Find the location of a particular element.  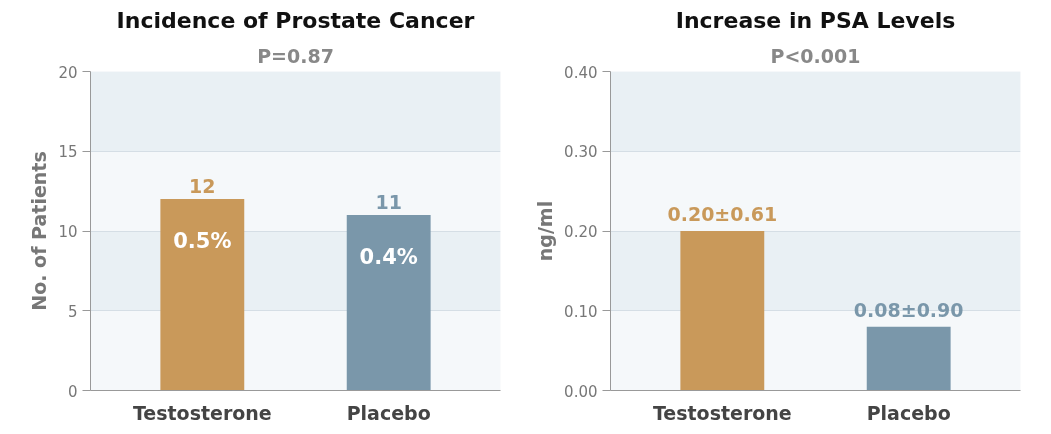

y-tick-label: 0.00 is located at coordinates (581, 391).